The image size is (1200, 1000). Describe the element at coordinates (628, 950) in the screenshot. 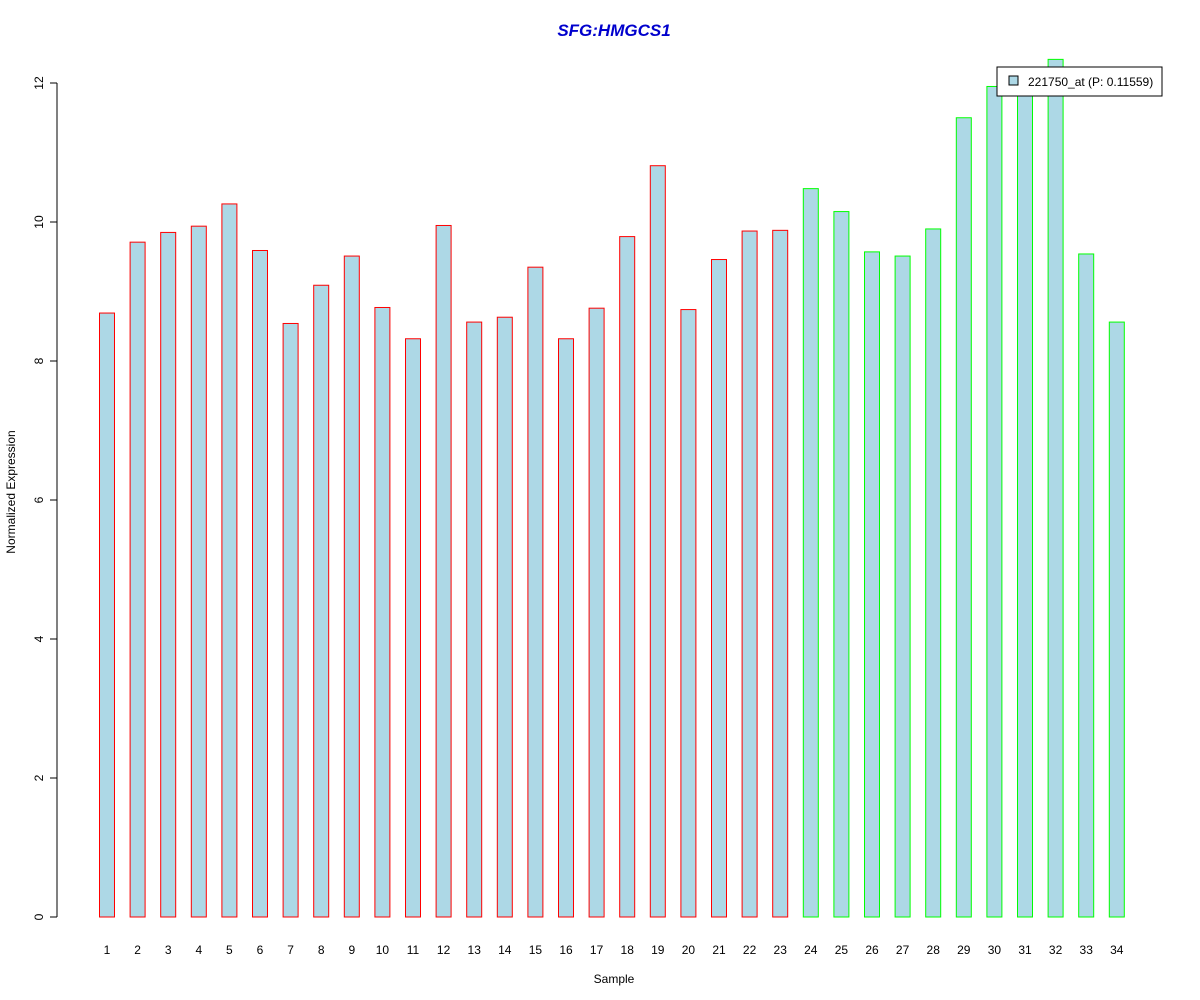

I see `x-tick-label: 18` at that location.